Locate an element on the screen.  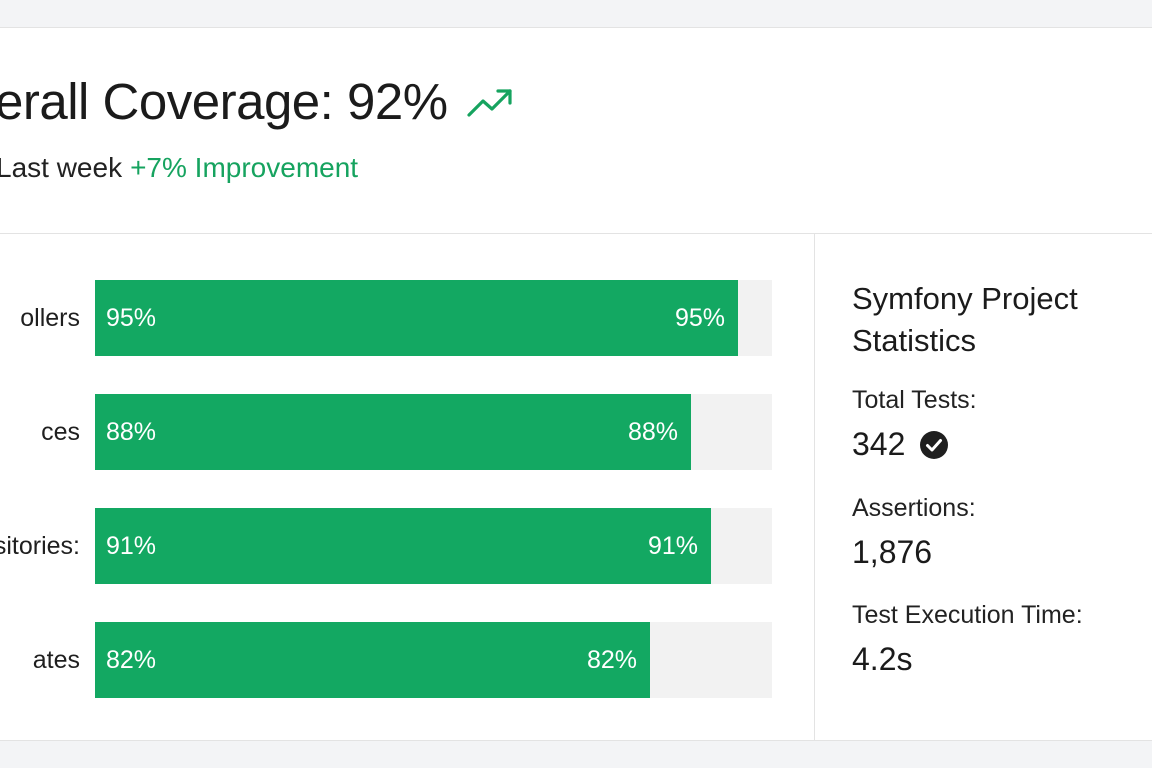
bar-track: 82% 82% is located at coordinates (433, 660).